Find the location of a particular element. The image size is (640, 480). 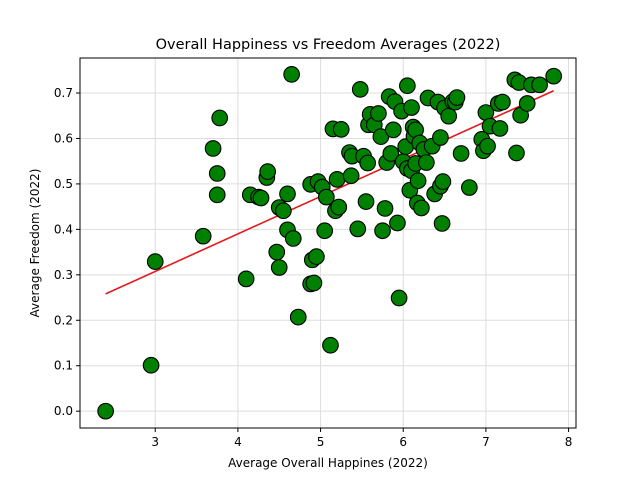

x-axis-ticks: 3 4 5 6 7 8 is located at coordinates (361, 438).